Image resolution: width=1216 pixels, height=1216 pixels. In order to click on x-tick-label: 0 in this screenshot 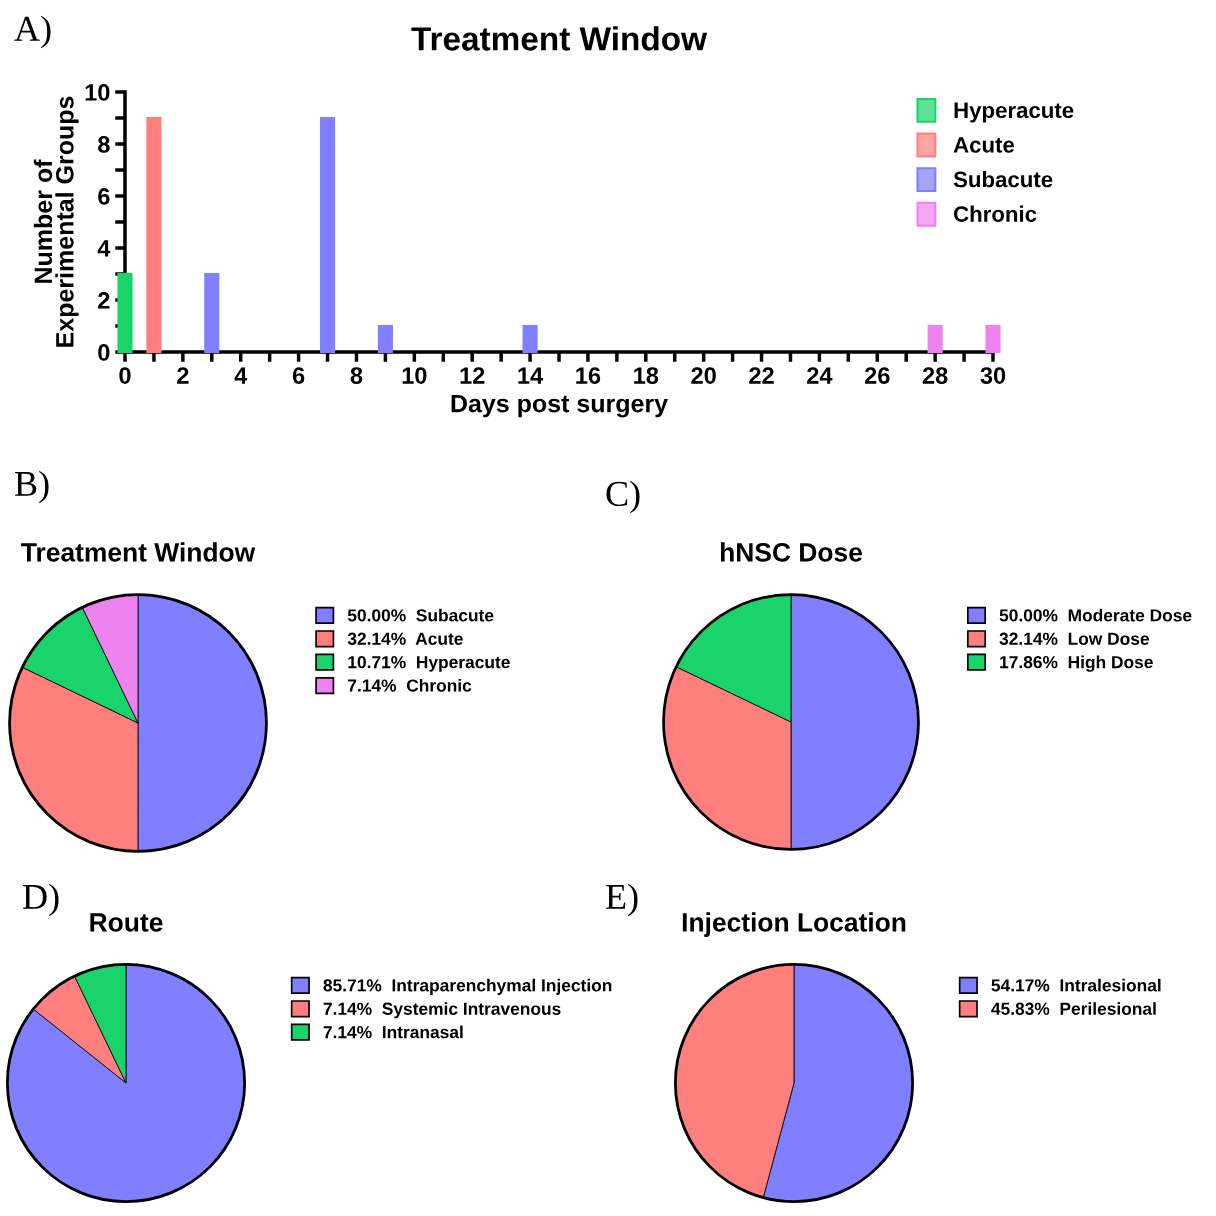, I will do `click(125, 375)`.